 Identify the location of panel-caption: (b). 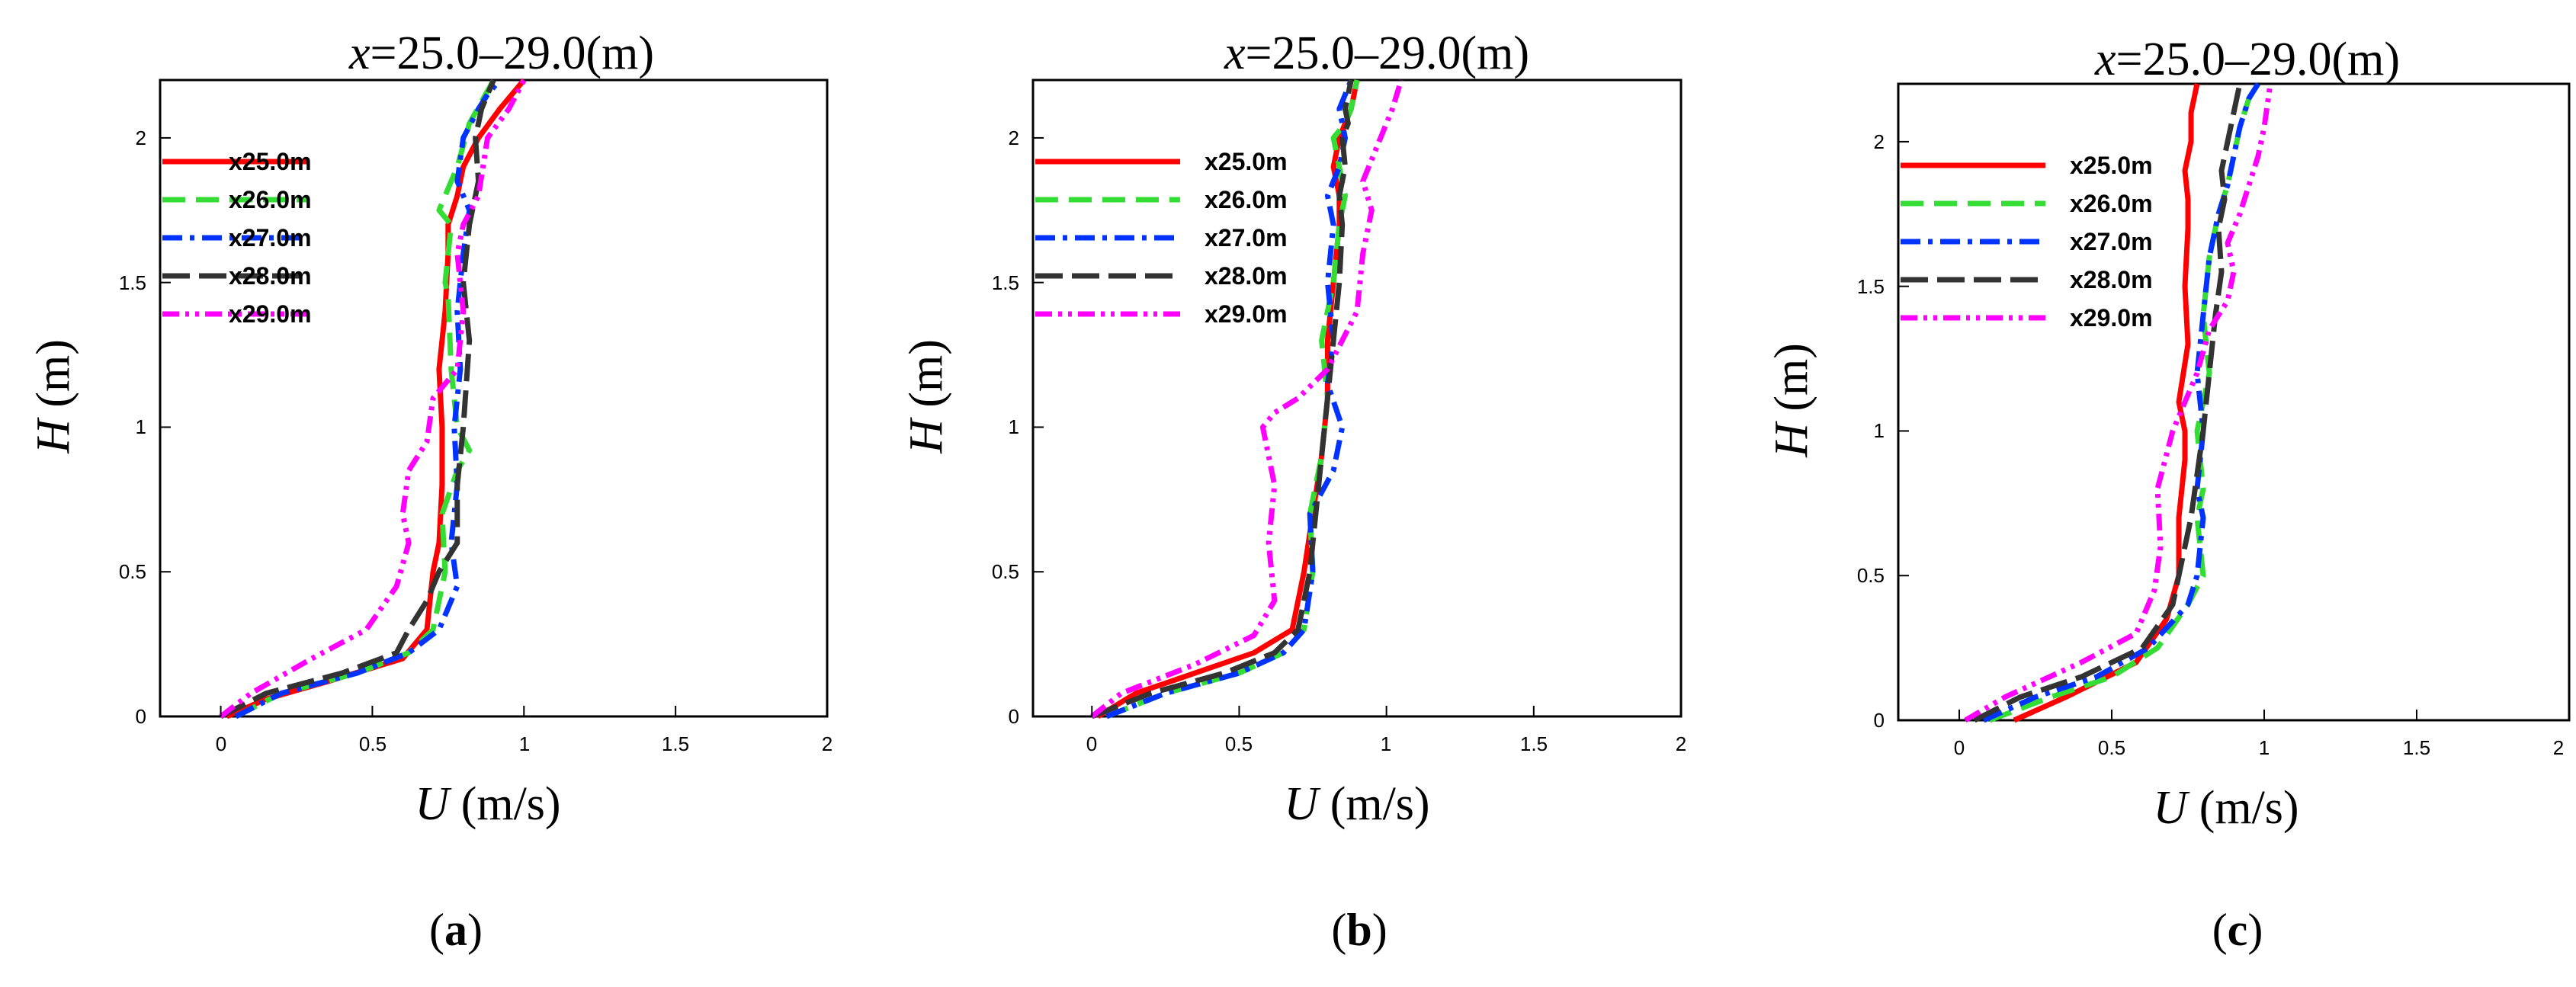
(1359, 930).